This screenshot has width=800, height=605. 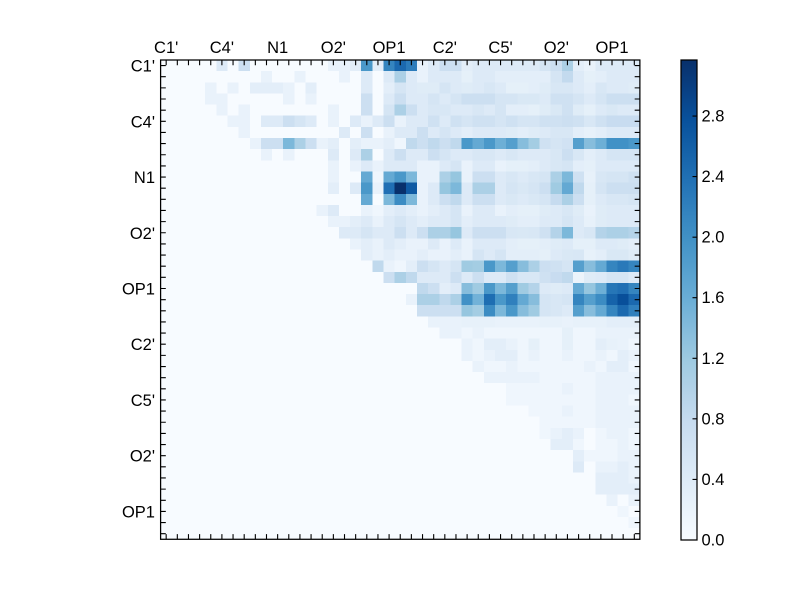 What do you see at coordinates (713, 419) in the screenshot?
I see `svg-text: 0.8` at bounding box center [713, 419].